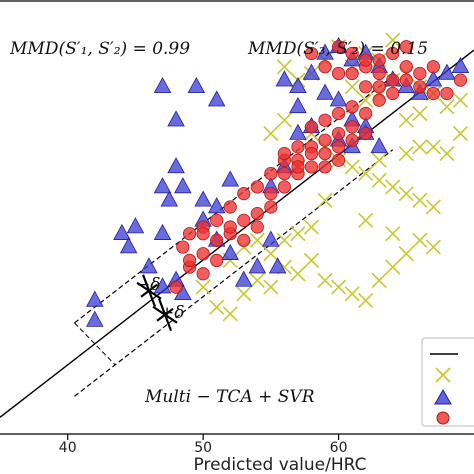 Image resolution: width=474 pixels, height=474 pixels. Describe the element at coordinates (68, 448) in the screenshot. I see `x-tick-label: 40` at that location.